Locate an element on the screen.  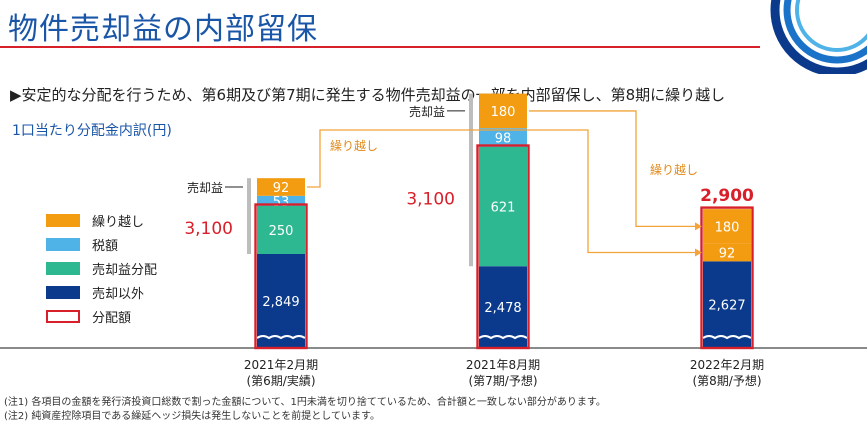
legend-label: 税額 is located at coordinates (105, 246).